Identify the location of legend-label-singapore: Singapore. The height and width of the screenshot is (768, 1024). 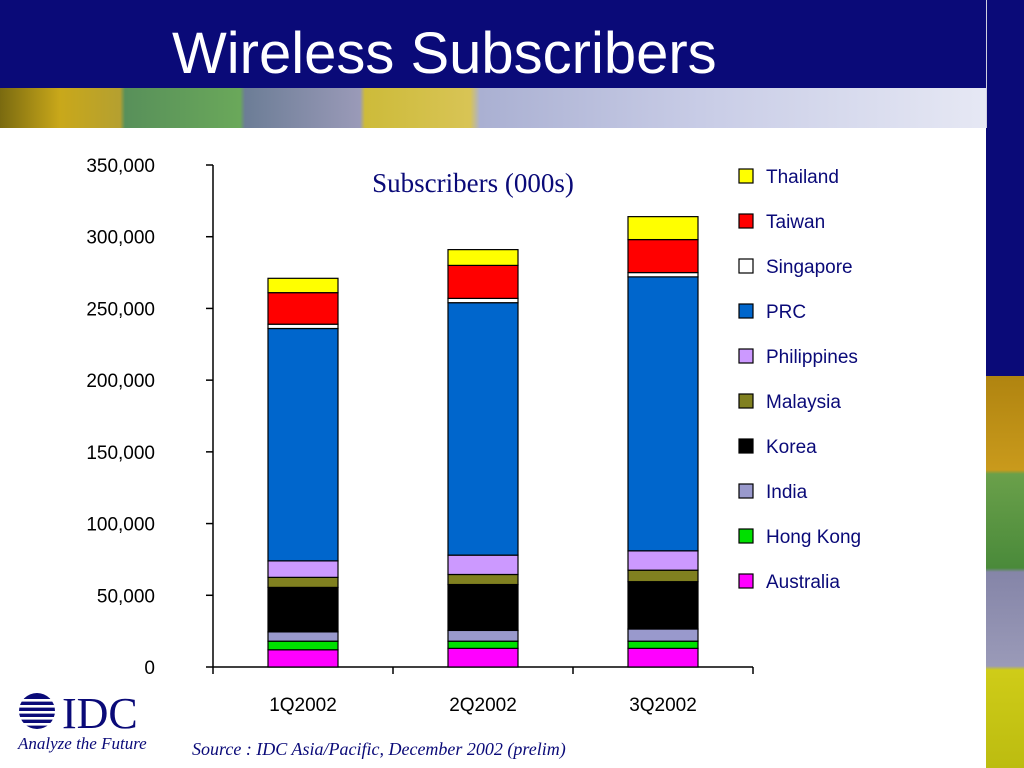
(809, 267).